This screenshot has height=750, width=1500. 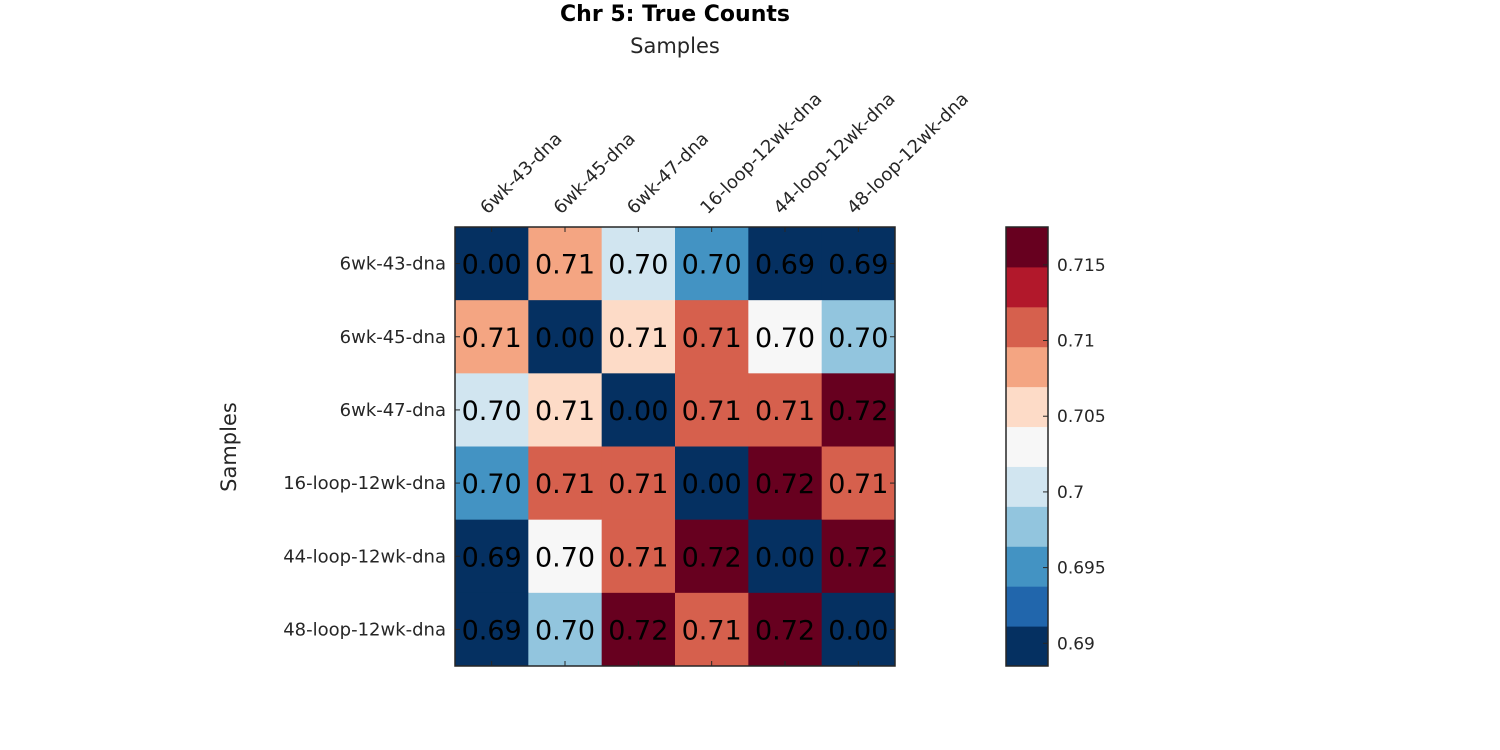 What do you see at coordinates (675, 46) in the screenshot?
I see `x-axis-label: Samples` at bounding box center [675, 46].